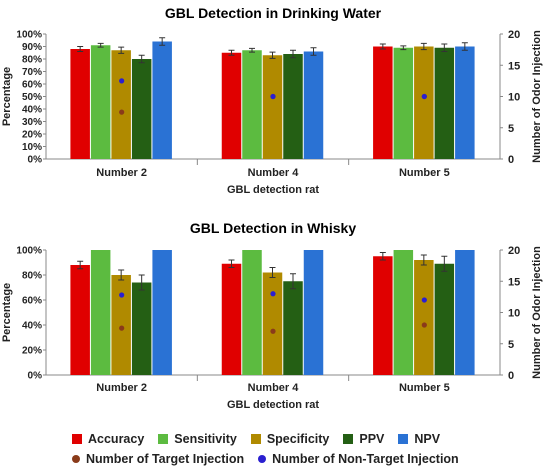 The height and width of the screenshot is (473, 550). I want to click on legend-label-npv: NPV, so click(427, 439).